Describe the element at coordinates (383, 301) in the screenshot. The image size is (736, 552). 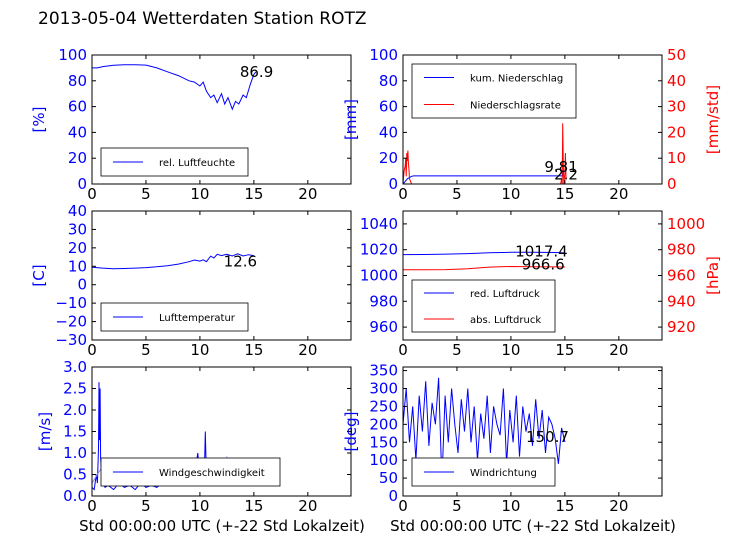
I see `y-tick-label: 980` at that location.